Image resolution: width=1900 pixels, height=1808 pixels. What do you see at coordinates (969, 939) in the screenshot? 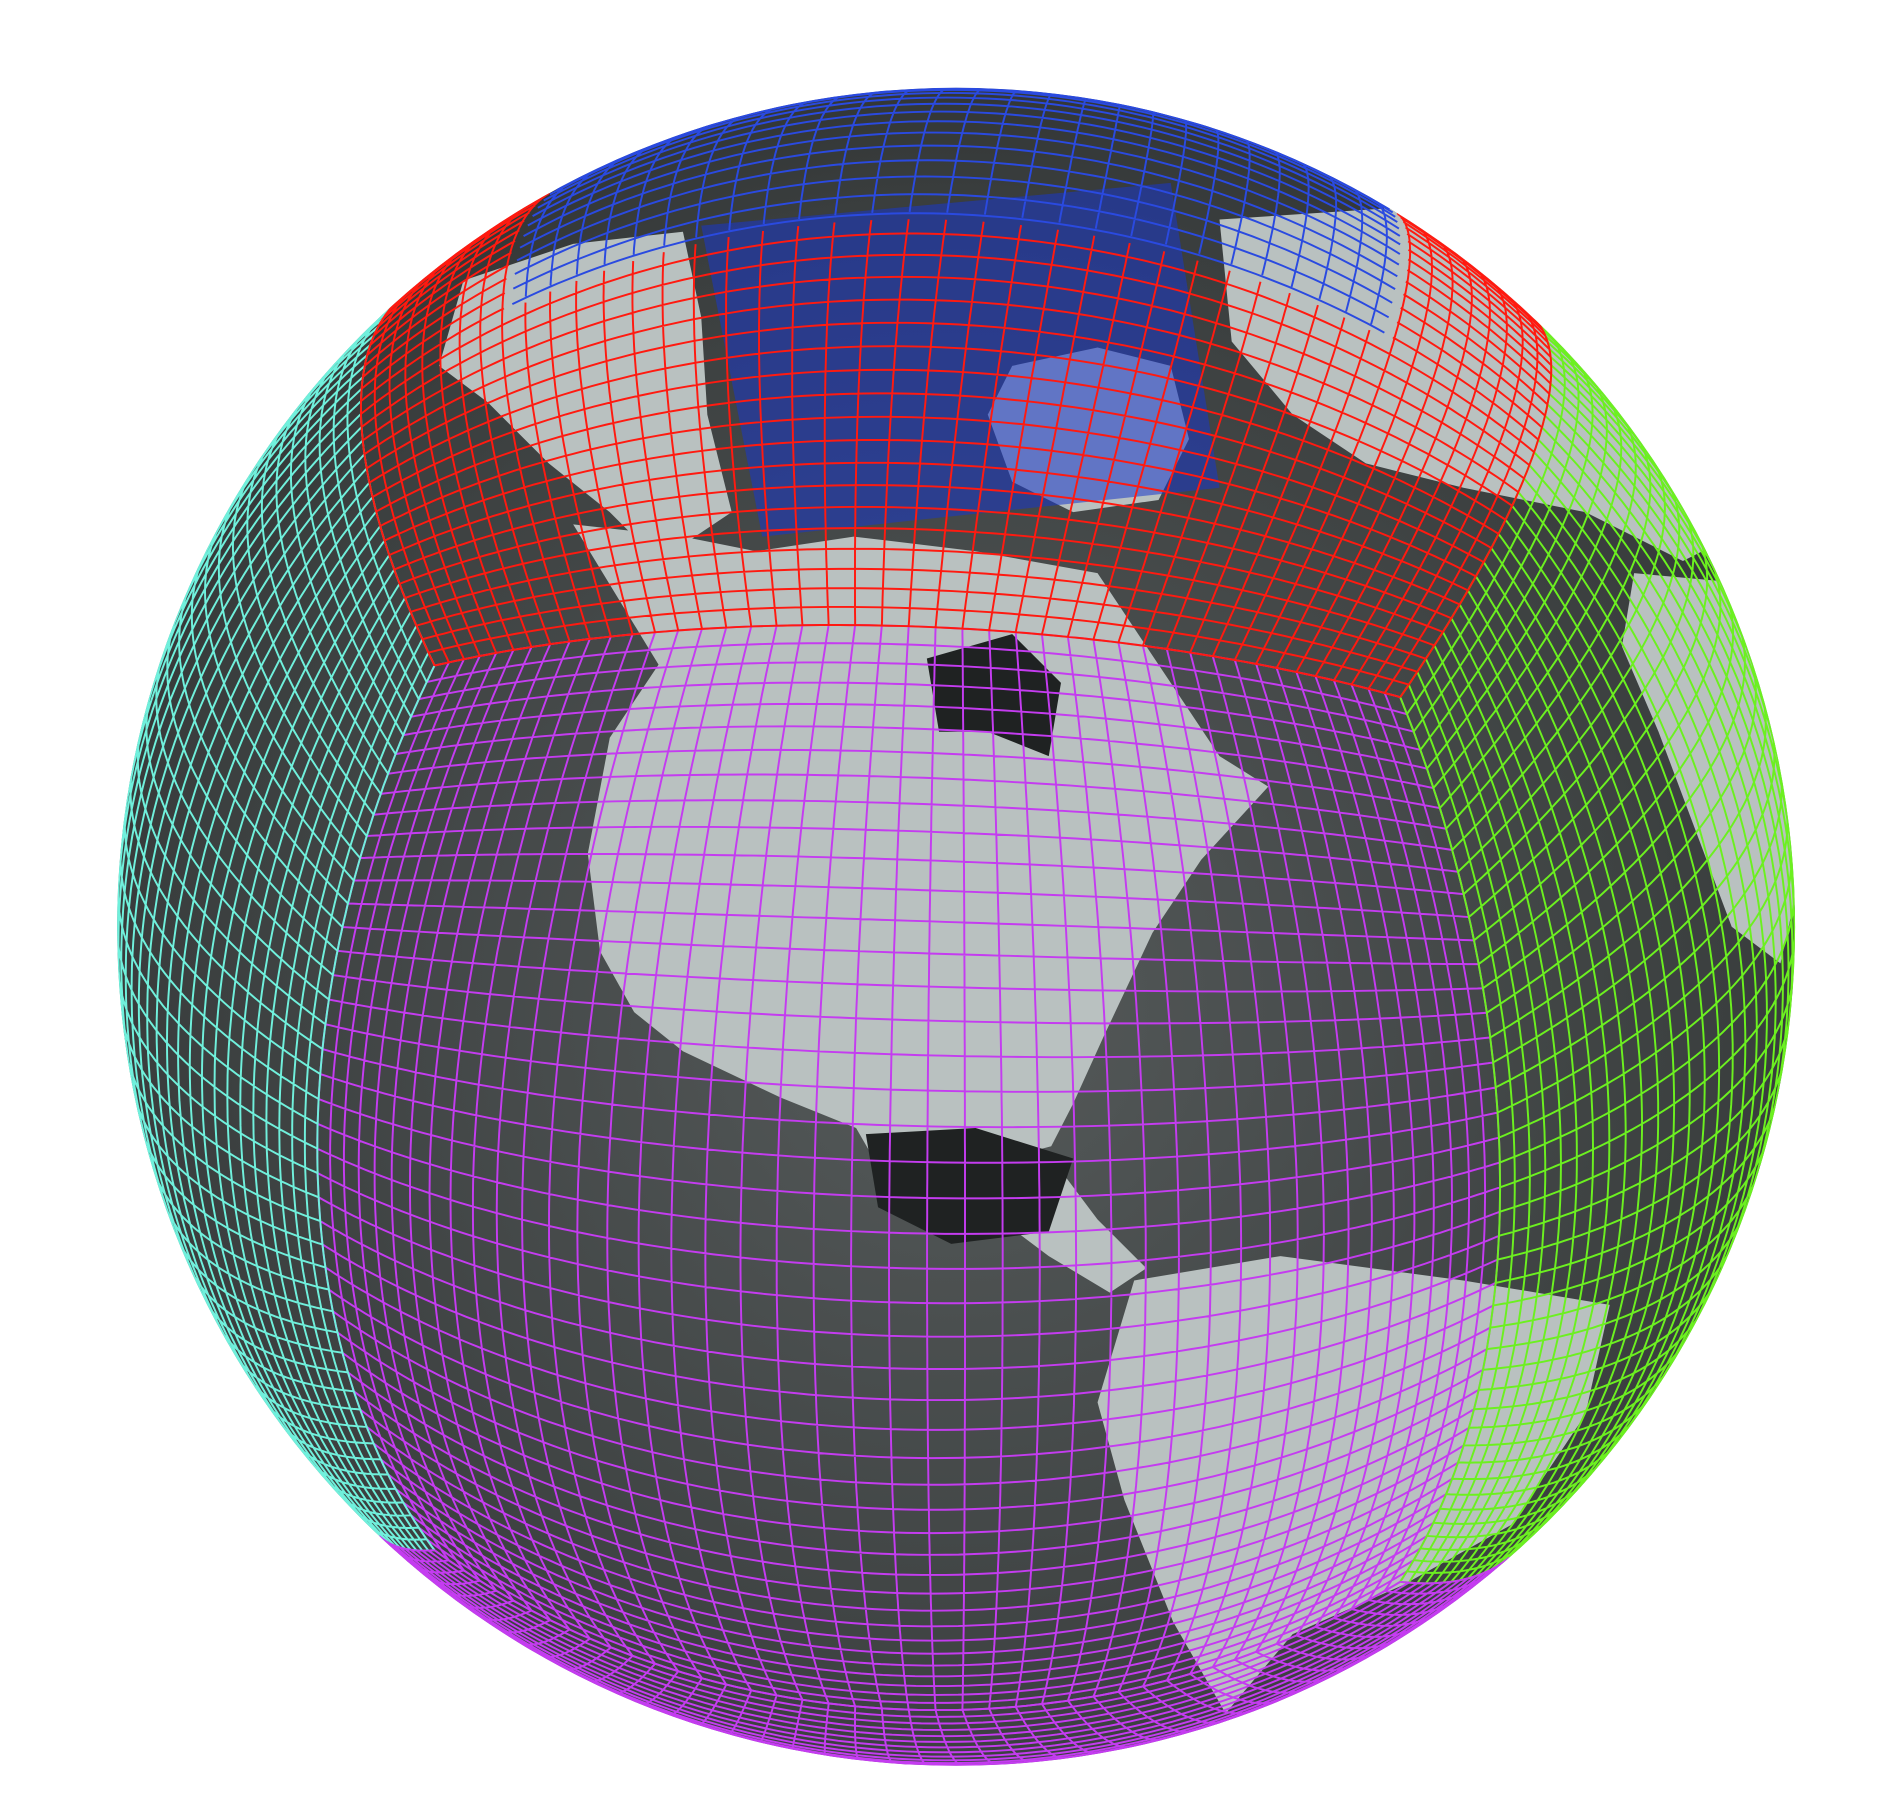
I see `inland-water` at bounding box center [969, 939].